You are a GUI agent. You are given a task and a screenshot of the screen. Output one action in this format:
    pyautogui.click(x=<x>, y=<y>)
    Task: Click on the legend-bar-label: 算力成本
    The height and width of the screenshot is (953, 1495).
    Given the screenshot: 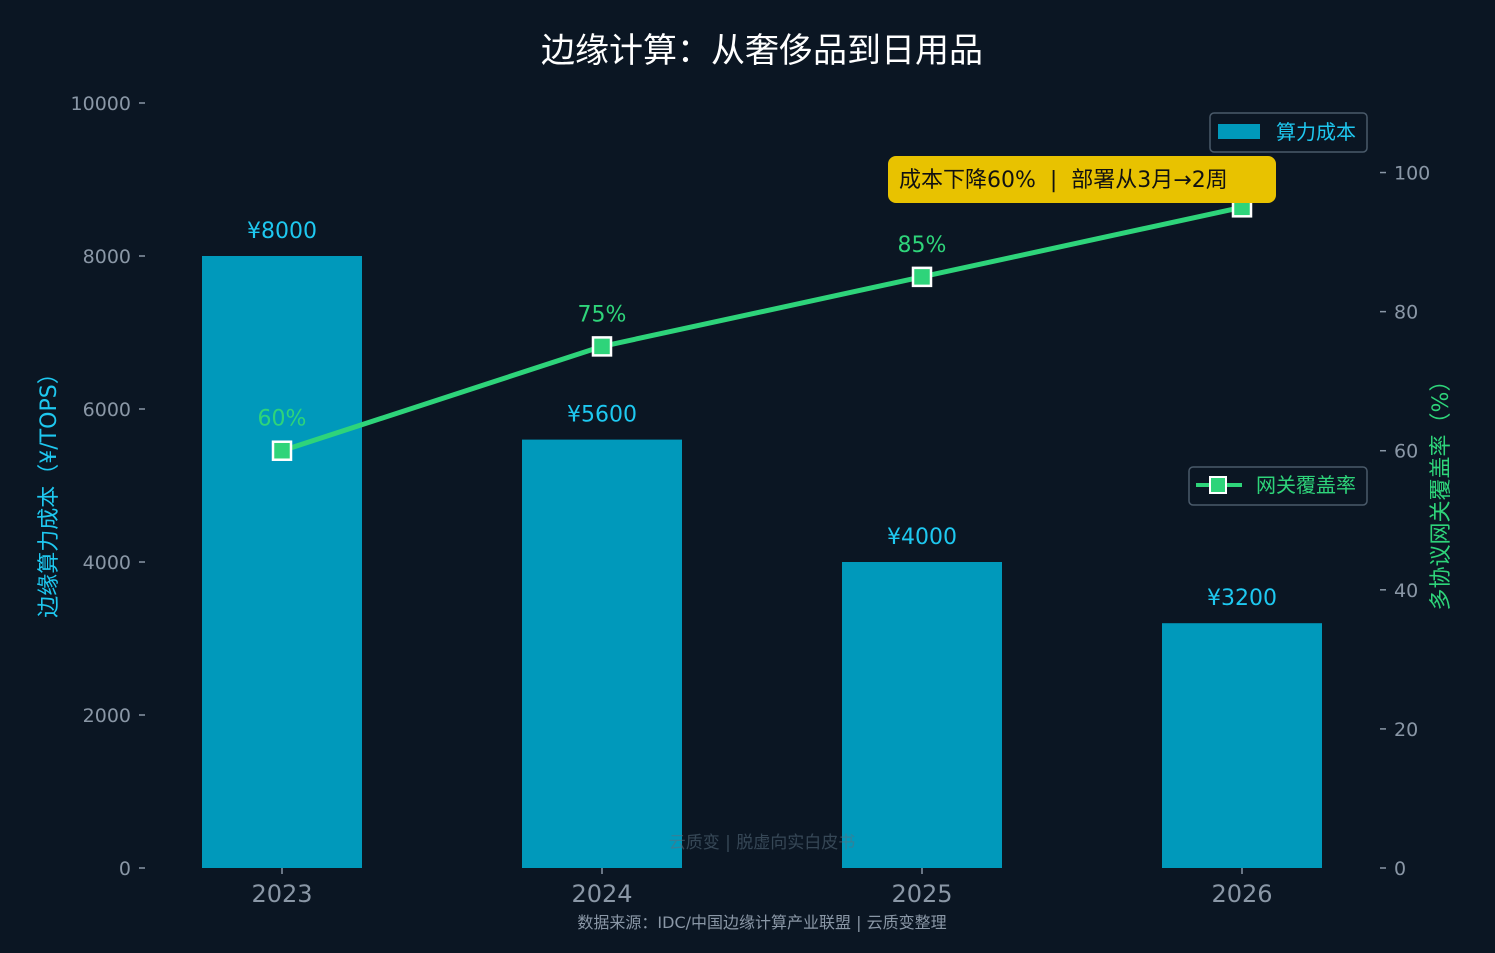 What is the action you would take?
    pyautogui.click(x=1316, y=132)
    